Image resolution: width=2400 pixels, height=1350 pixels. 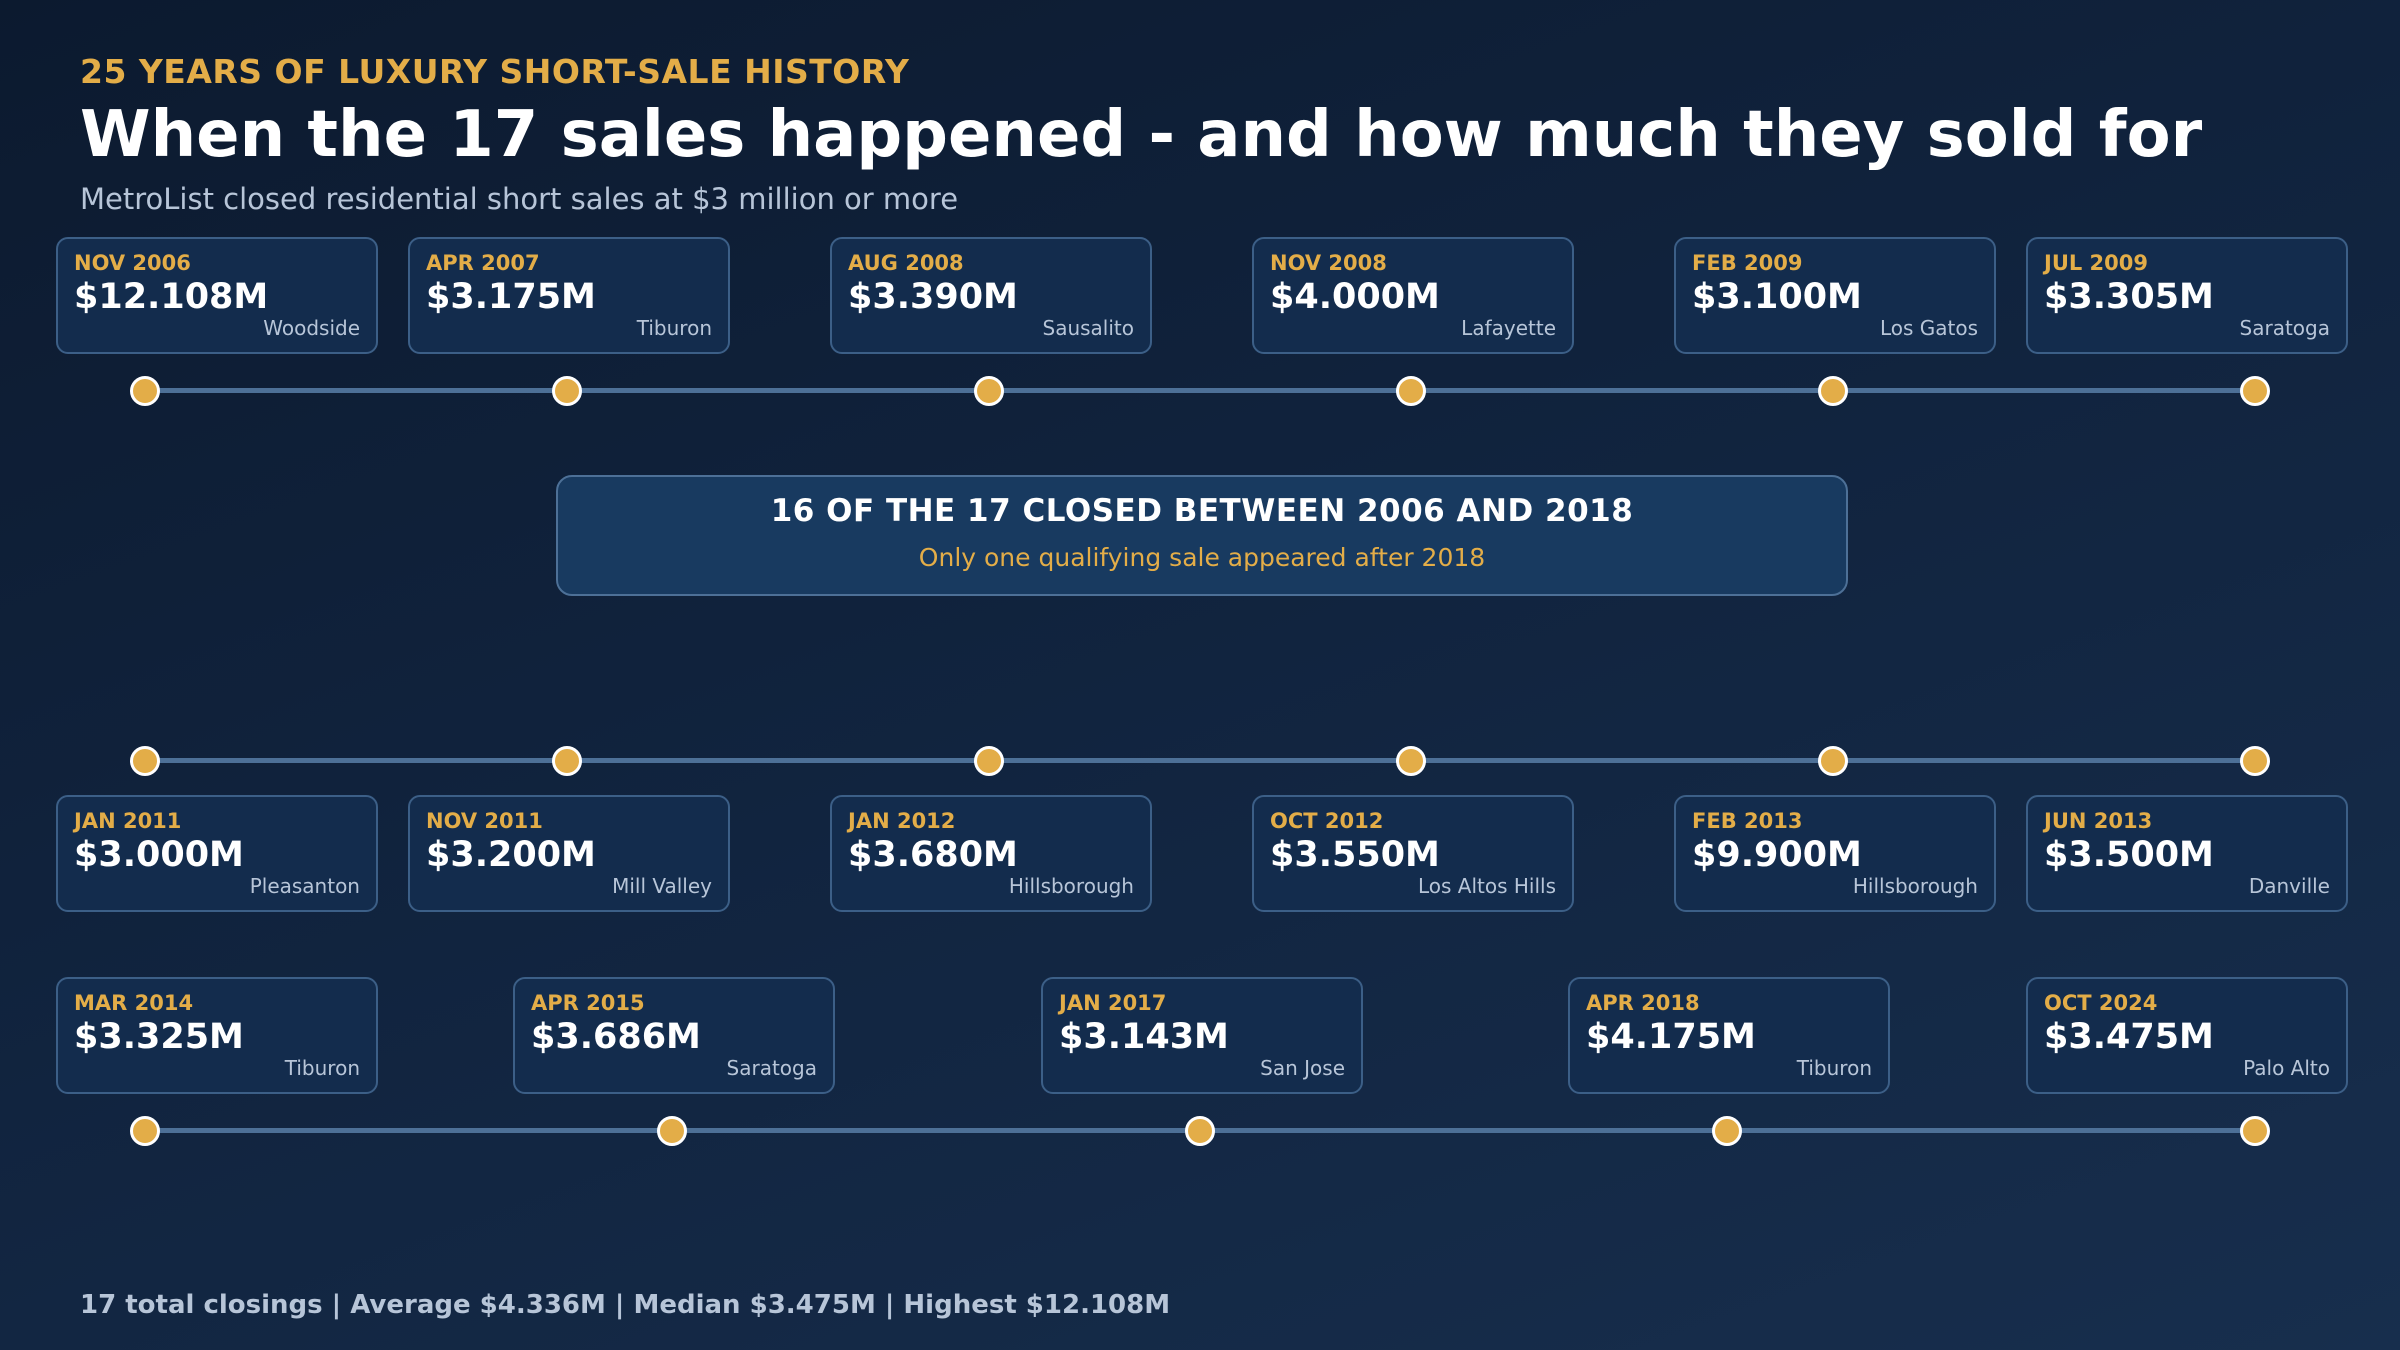 What do you see at coordinates (1671, 1037) in the screenshot?
I see `sale-price: $4.175M` at bounding box center [1671, 1037].